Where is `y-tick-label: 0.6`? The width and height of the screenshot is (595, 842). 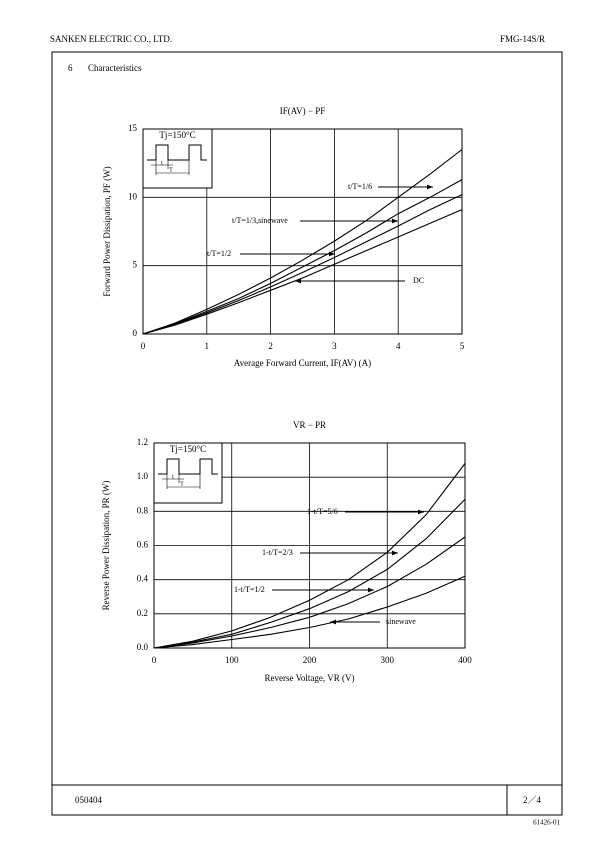 y-tick-label: 0.6 is located at coordinates (143, 545).